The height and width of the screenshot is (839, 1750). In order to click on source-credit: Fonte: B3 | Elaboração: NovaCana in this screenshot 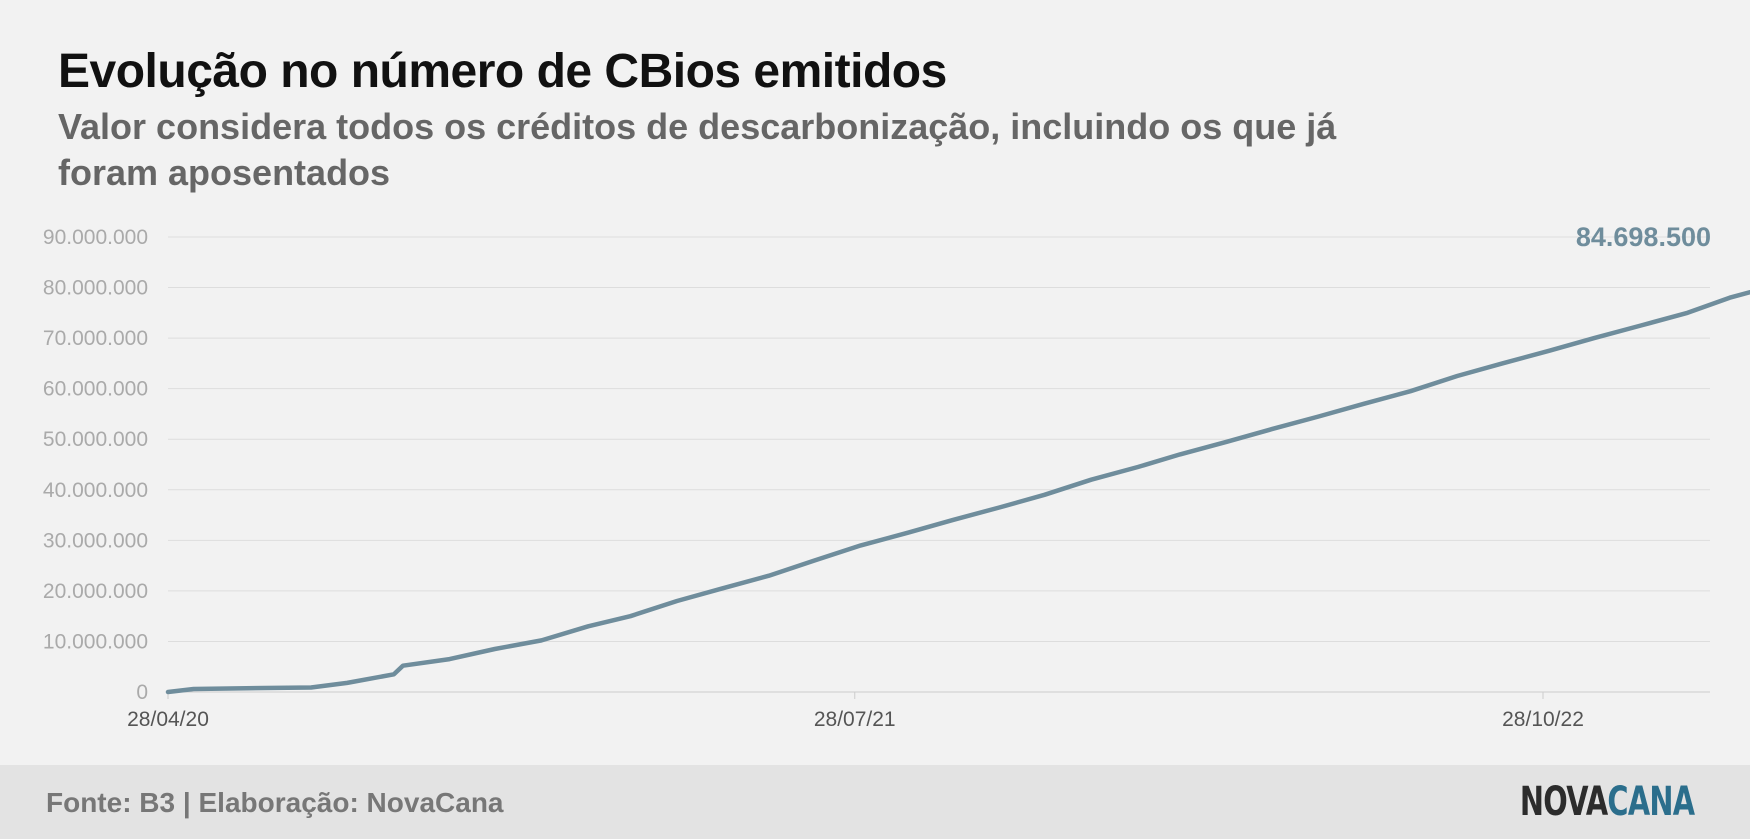, I will do `click(275, 802)`.